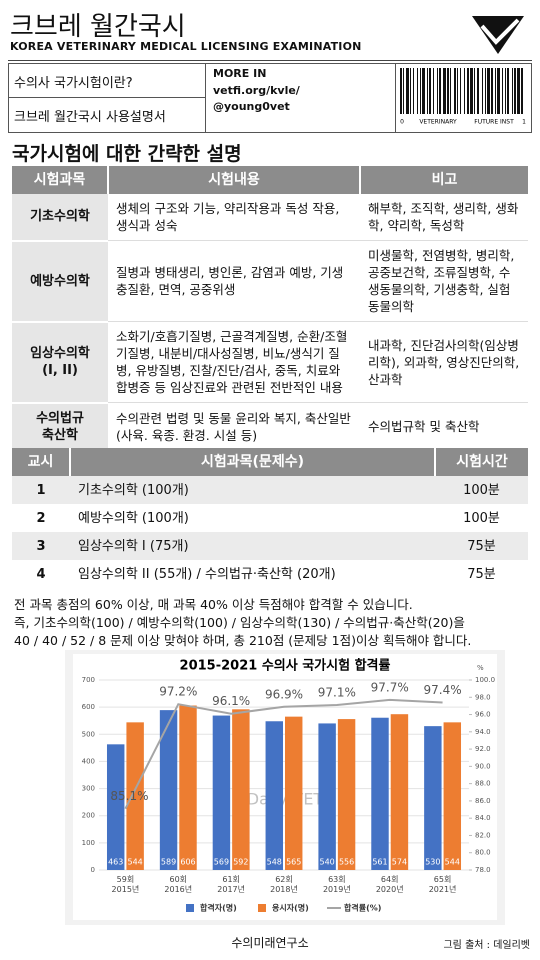 The image size is (540, 960). What do you see at coordinates (270, 490) in the screenshot?
I see `row: 1 기초수의학 (100개) 100분` at bounding box center [270, 490].